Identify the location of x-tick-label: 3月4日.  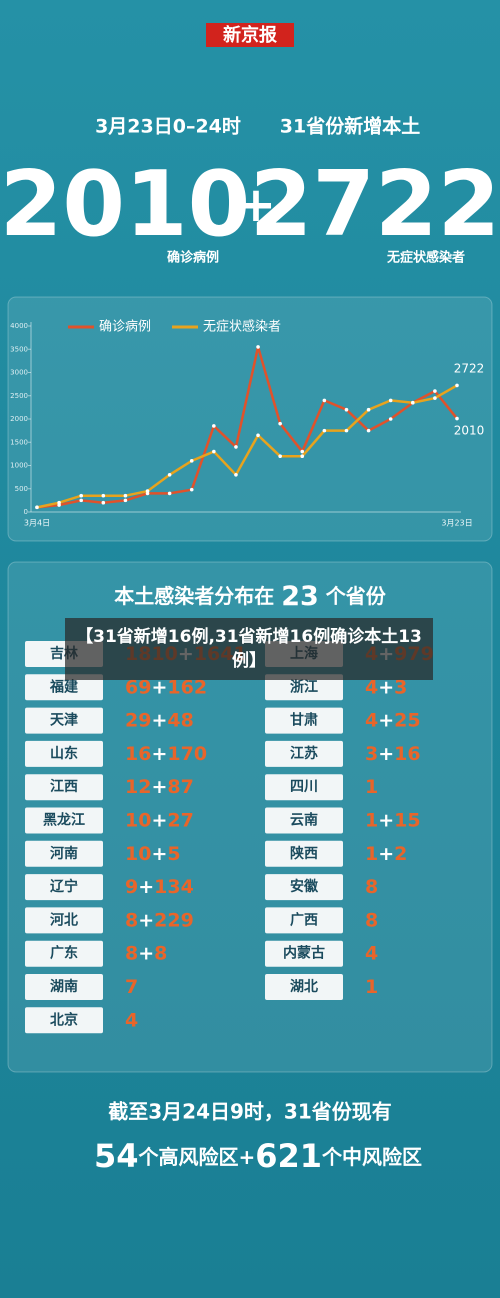
(37, 523).